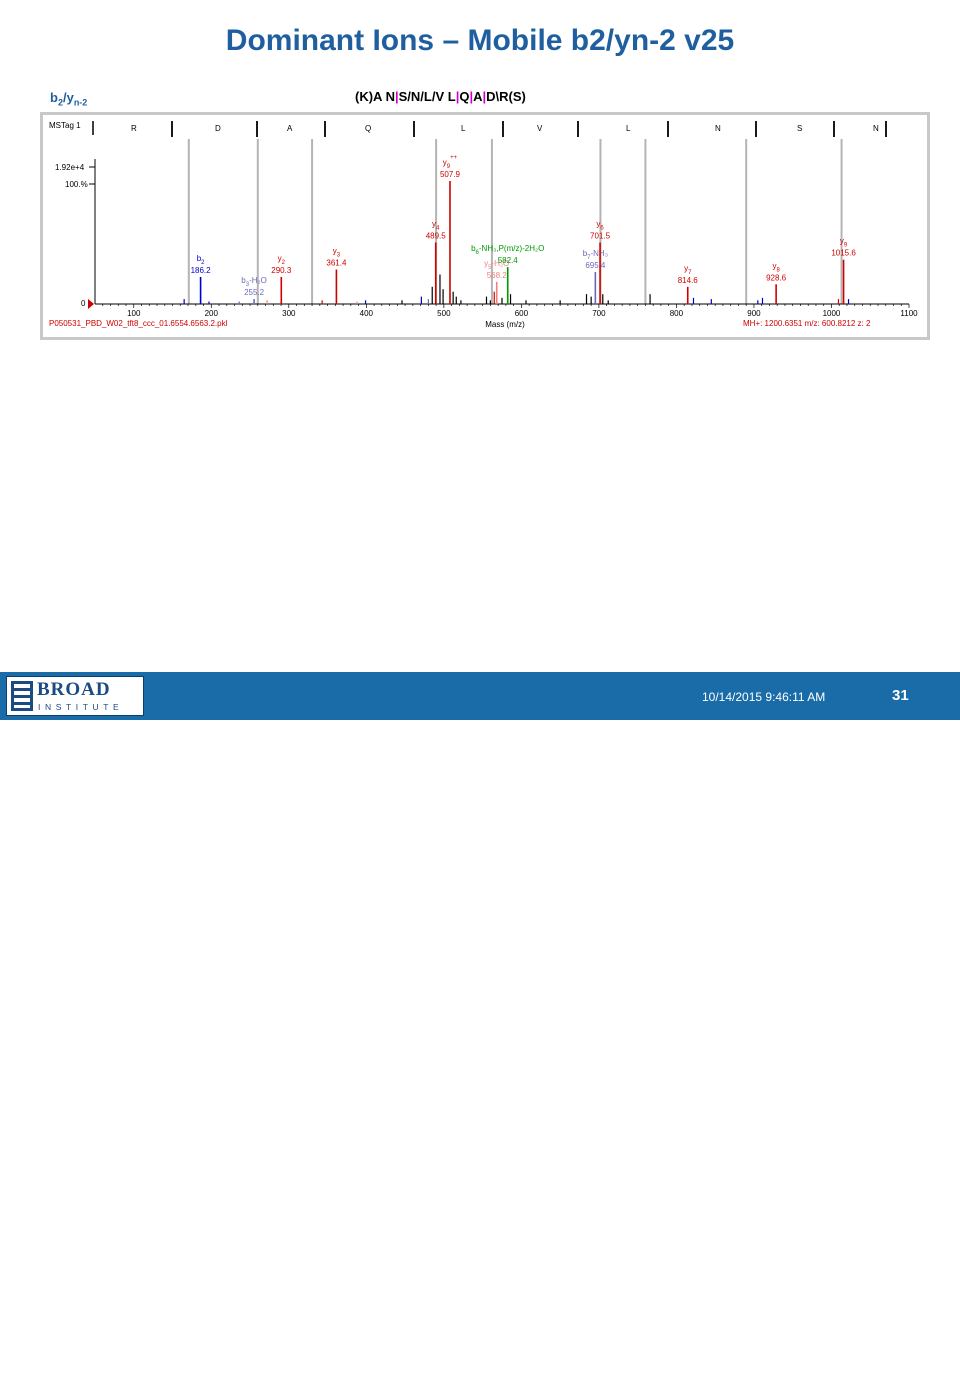  Describe the element at coordinates (677, 313) in the screenshot. I see `x-tick-label: 800` at that location.